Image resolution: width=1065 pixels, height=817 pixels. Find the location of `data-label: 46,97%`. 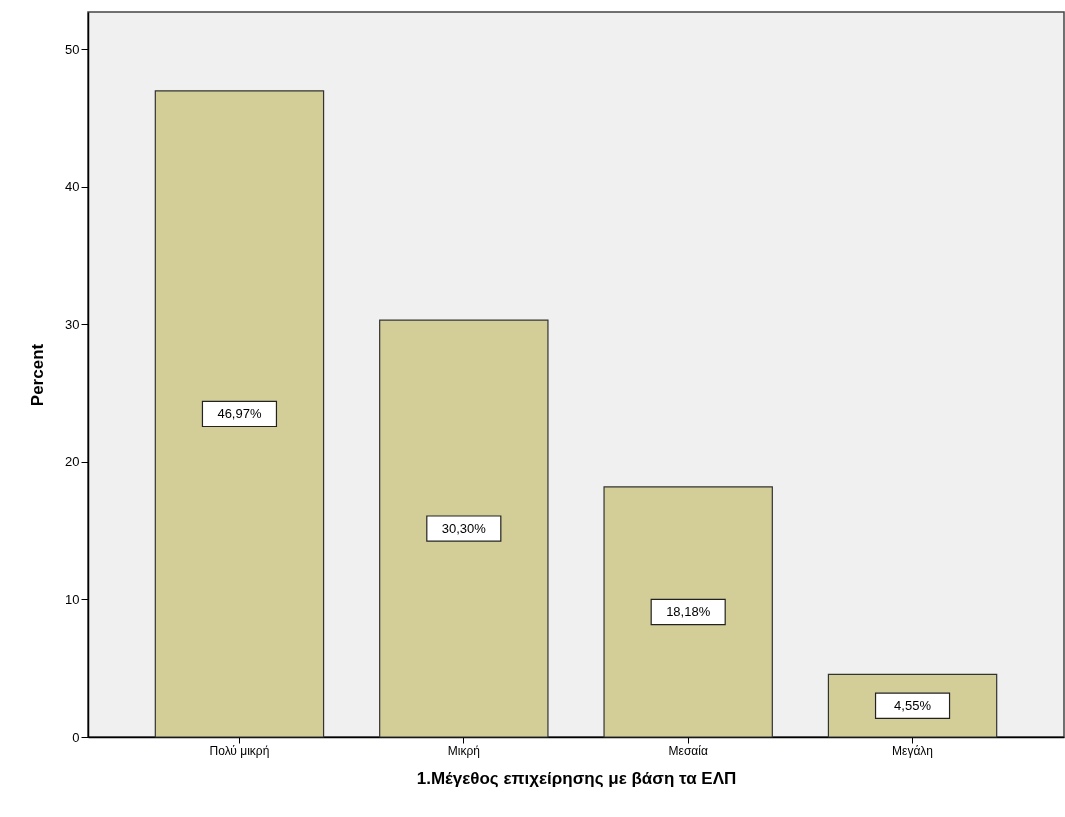

data-label: 46,97% is located at coordinates (239, 413).